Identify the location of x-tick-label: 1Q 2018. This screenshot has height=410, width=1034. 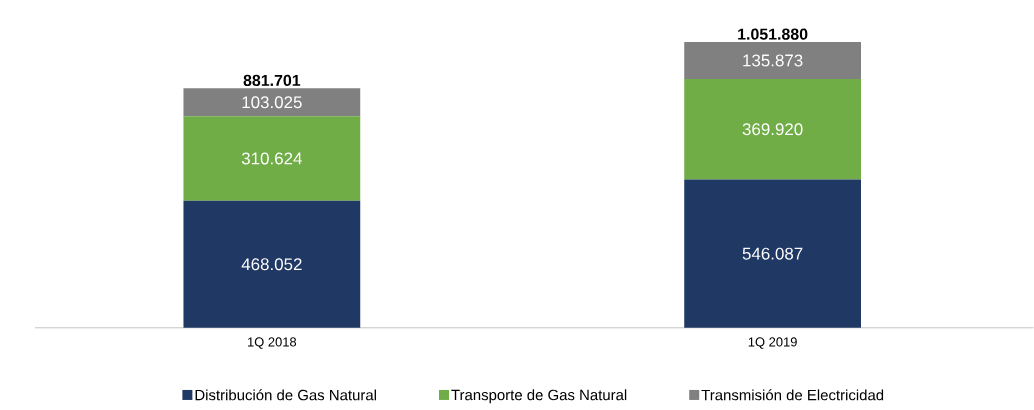
(272, 343).